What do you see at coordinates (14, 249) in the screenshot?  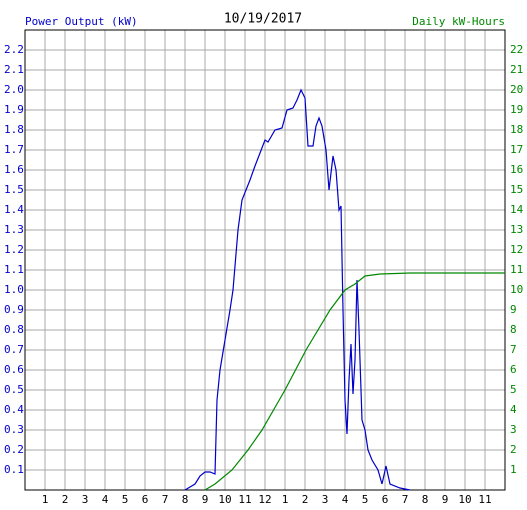 I see `y-tick-label: 1.2` at bounding box center [14, 249].